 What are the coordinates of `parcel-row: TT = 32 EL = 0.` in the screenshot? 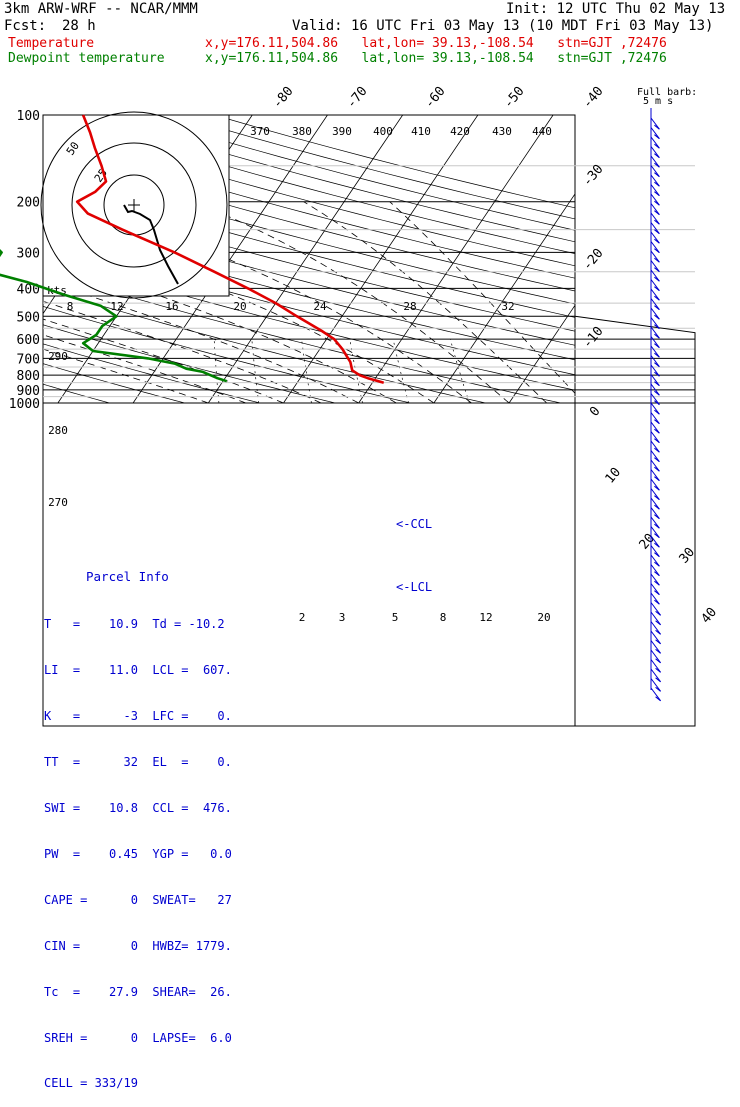 It's located at (139, 762).